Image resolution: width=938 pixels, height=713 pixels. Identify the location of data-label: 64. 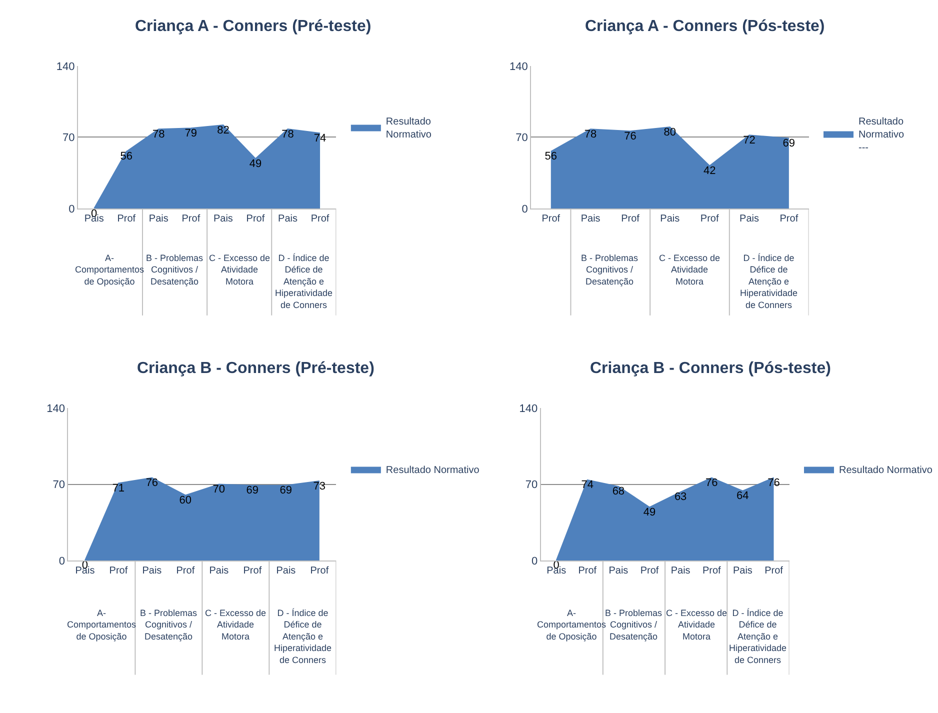
(742, 496).